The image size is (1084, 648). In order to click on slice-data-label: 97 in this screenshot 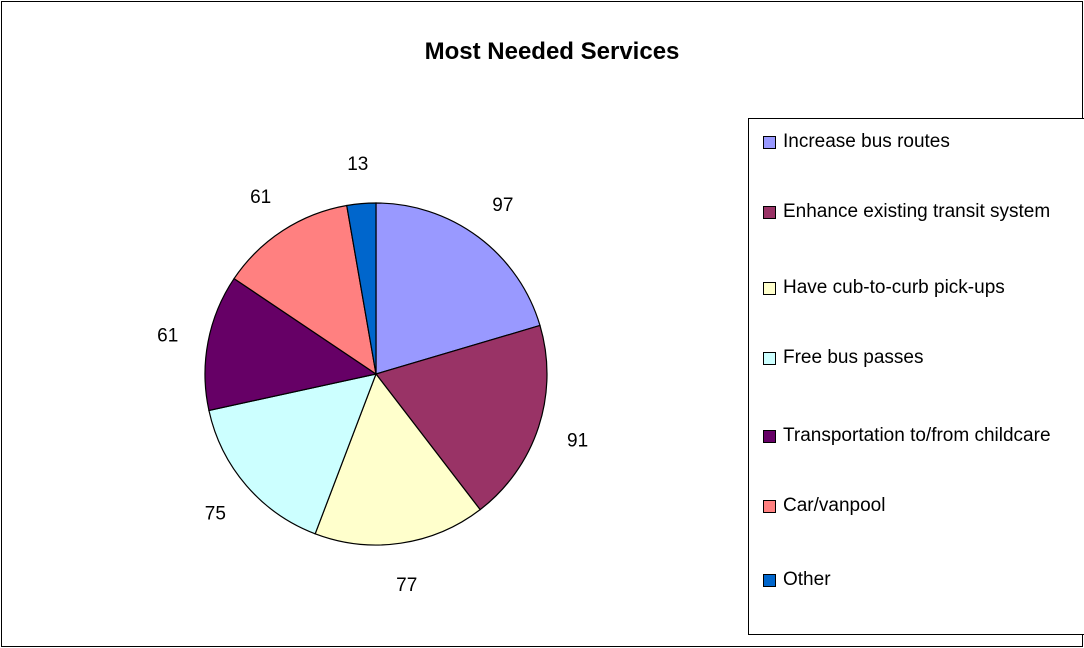, I will do `click(502, 205)`.